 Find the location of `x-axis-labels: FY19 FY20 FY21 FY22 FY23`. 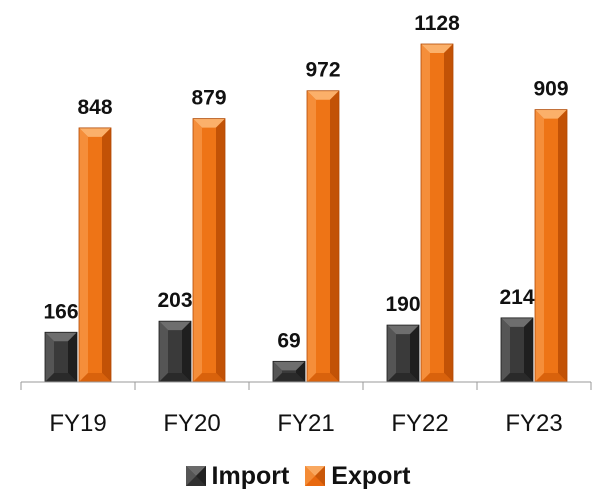

x-axis-labels: FY19 FY20 FY21 FY22 FY23 is located at coordinates (305, 423).